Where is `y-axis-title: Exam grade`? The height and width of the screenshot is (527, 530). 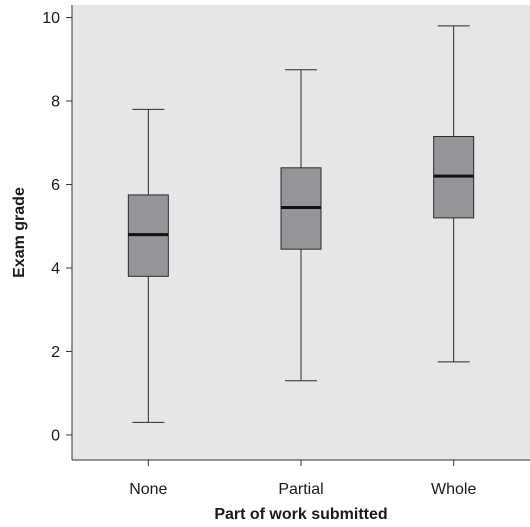
y-axis-title: Exam grade is located at coordinates (19, 232).